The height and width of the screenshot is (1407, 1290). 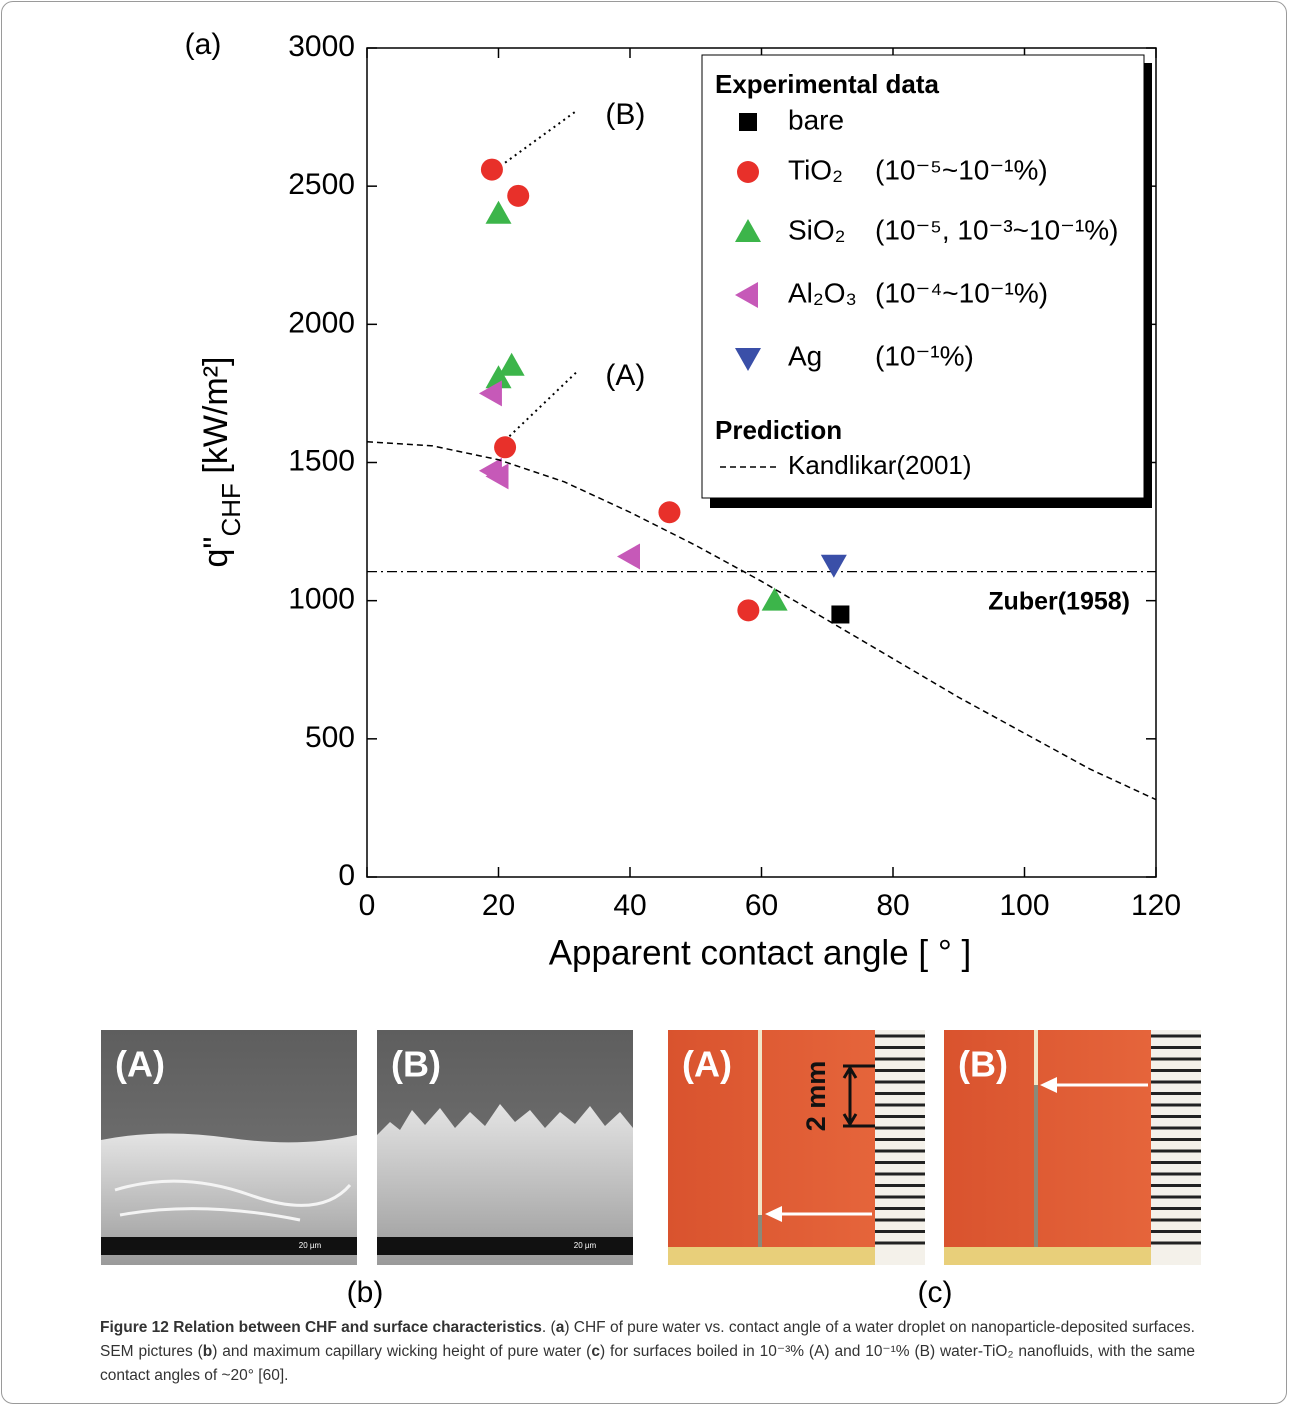 I want to click on y-tick-label: 0, so click(x=346, y=875).